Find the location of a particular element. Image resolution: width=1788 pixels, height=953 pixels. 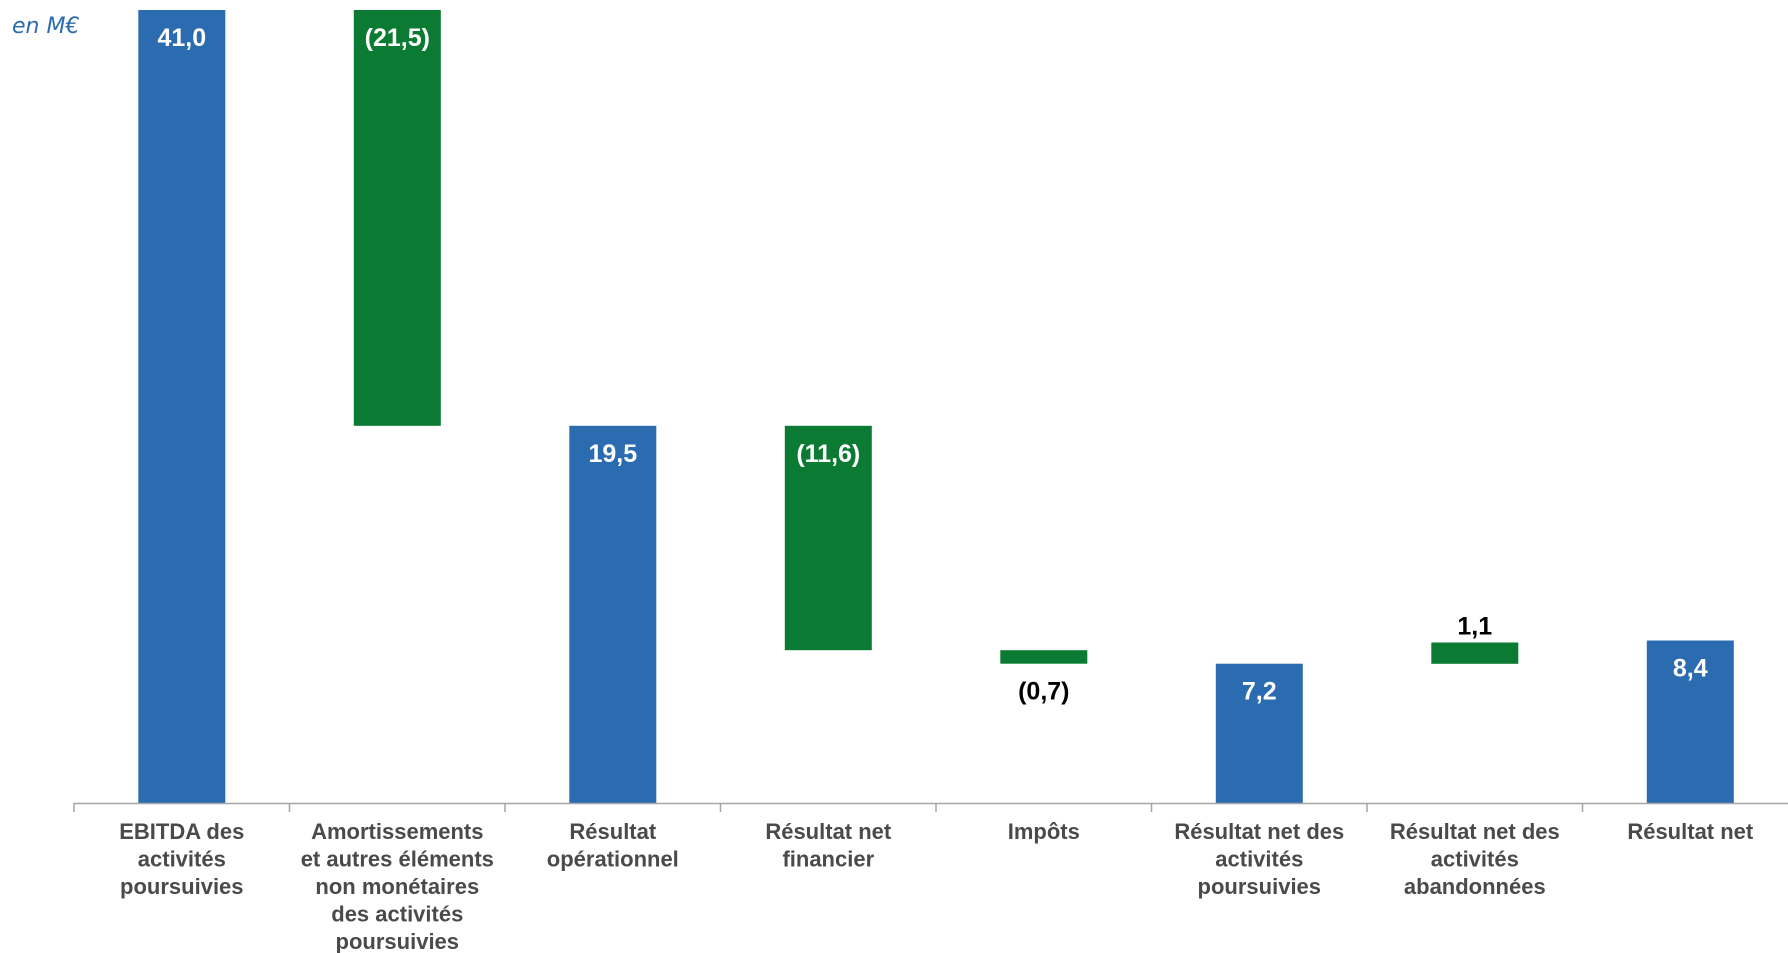

category-label-2: Résultat opérationnel is located at coordinates (613, 845).